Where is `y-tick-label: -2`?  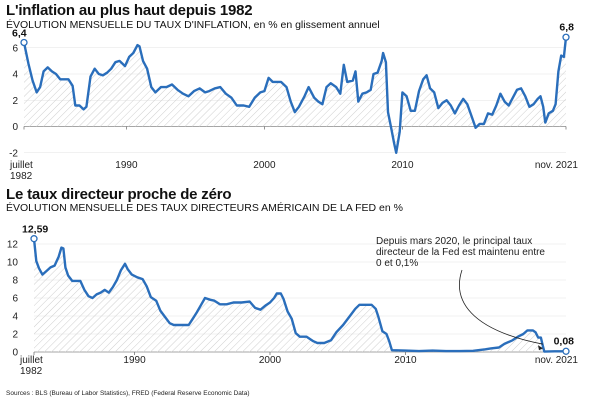 y-tick-label: -2 is located at coordinates (13, 153).